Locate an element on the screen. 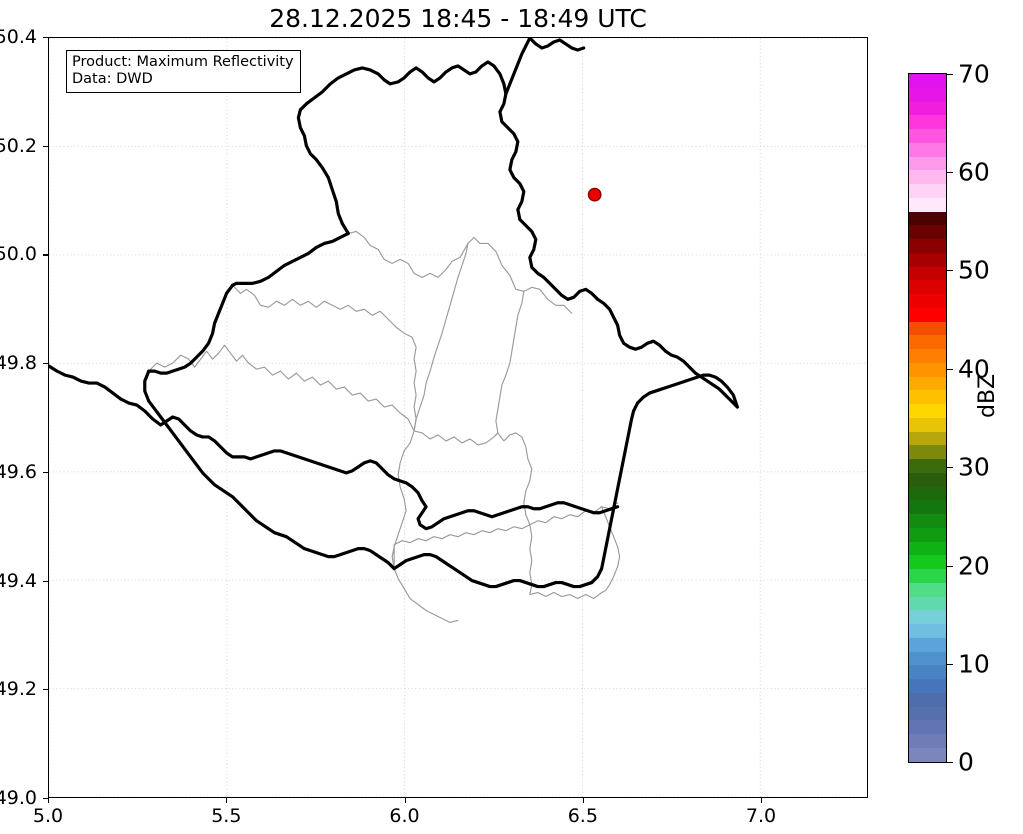  xtick-label-0: 5.0 is located at coordinates (48, 816).